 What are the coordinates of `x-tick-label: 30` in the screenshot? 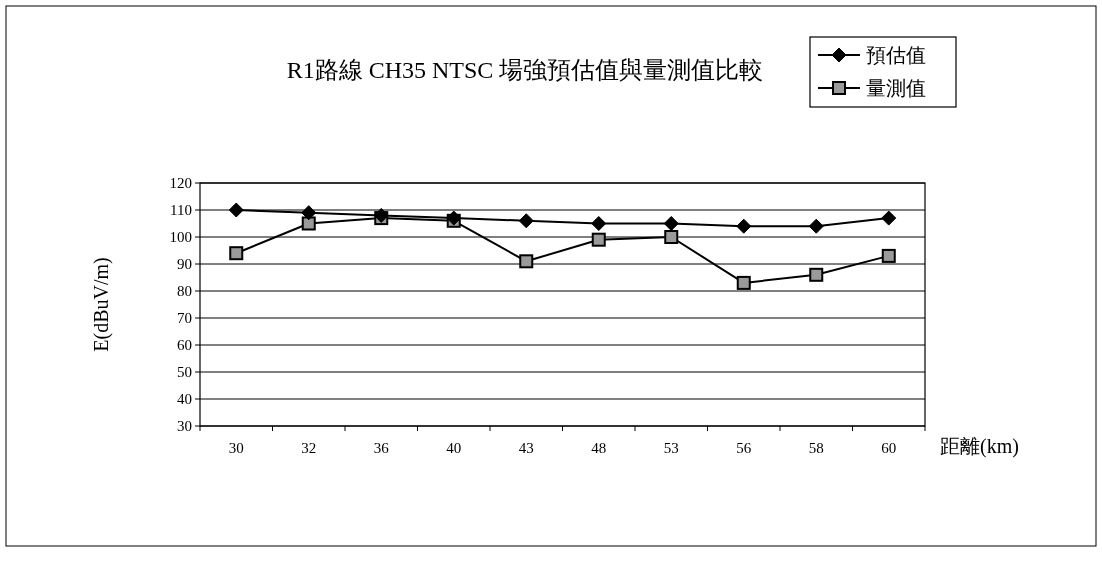 It's located at (236, 448).